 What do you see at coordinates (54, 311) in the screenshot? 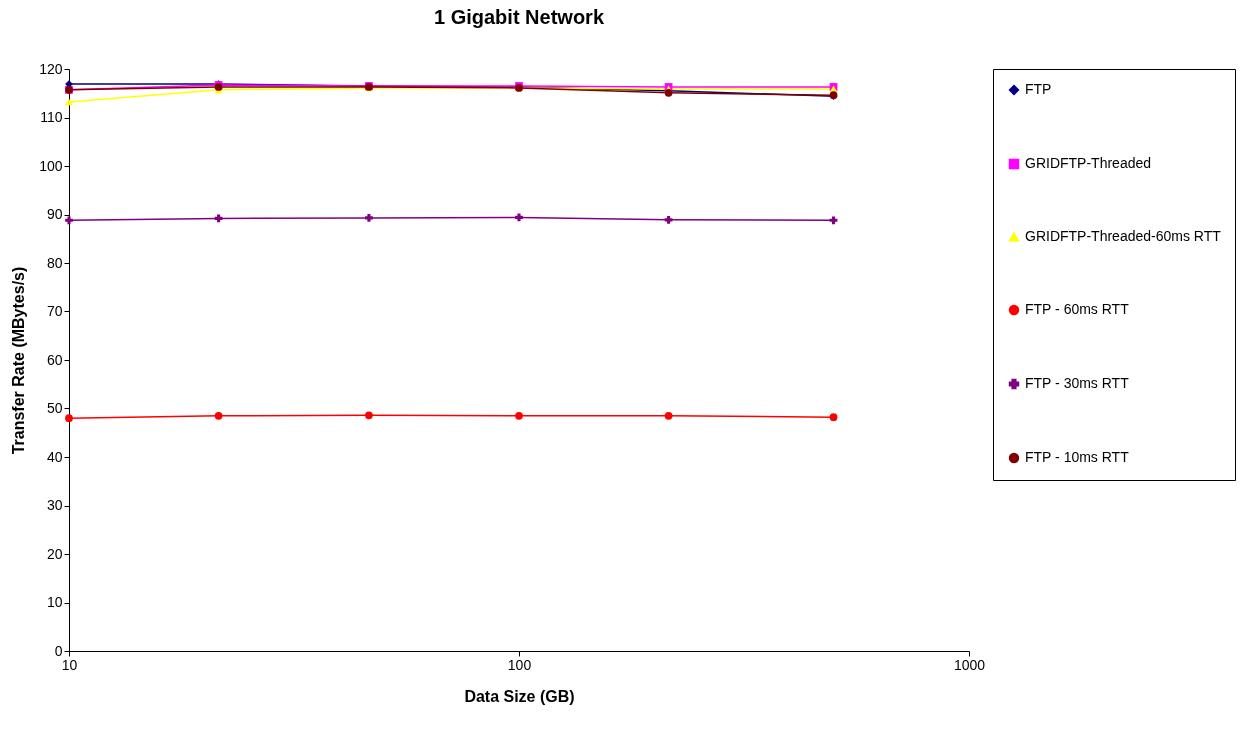
I see `y-tick-label: 70` at bounding box center [54, 311].